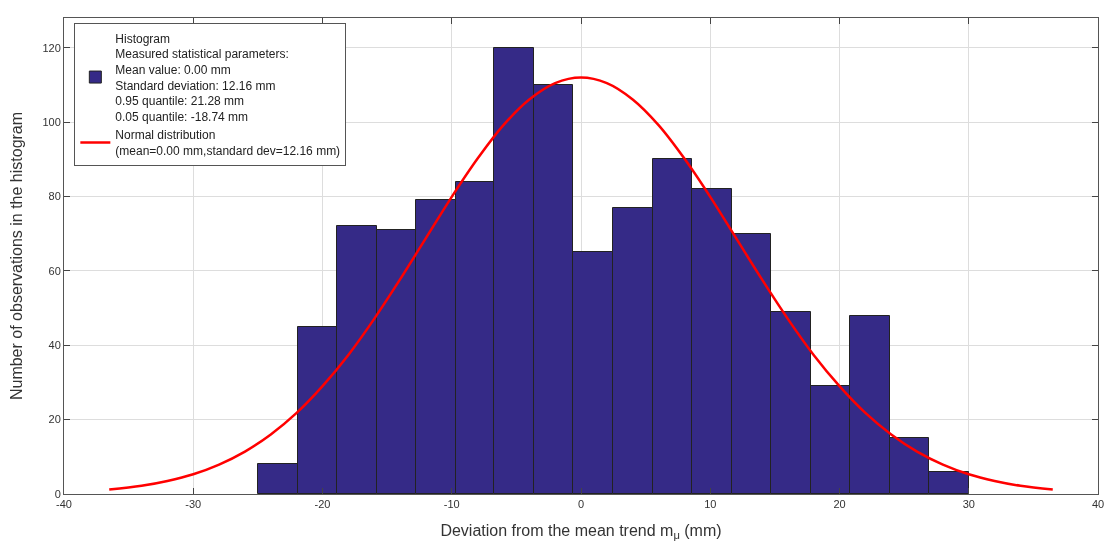 The height and width of the screenshot is (548, 1114). Describe the element at coordinates (51, 121) in the screenshot. I see `y-tick-label: 100` at that location.